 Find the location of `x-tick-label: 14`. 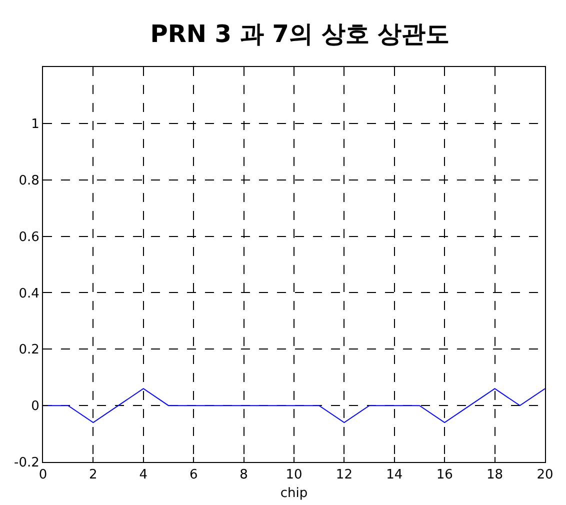

x-tick-label: 14 is located at coordinates (394, 475).